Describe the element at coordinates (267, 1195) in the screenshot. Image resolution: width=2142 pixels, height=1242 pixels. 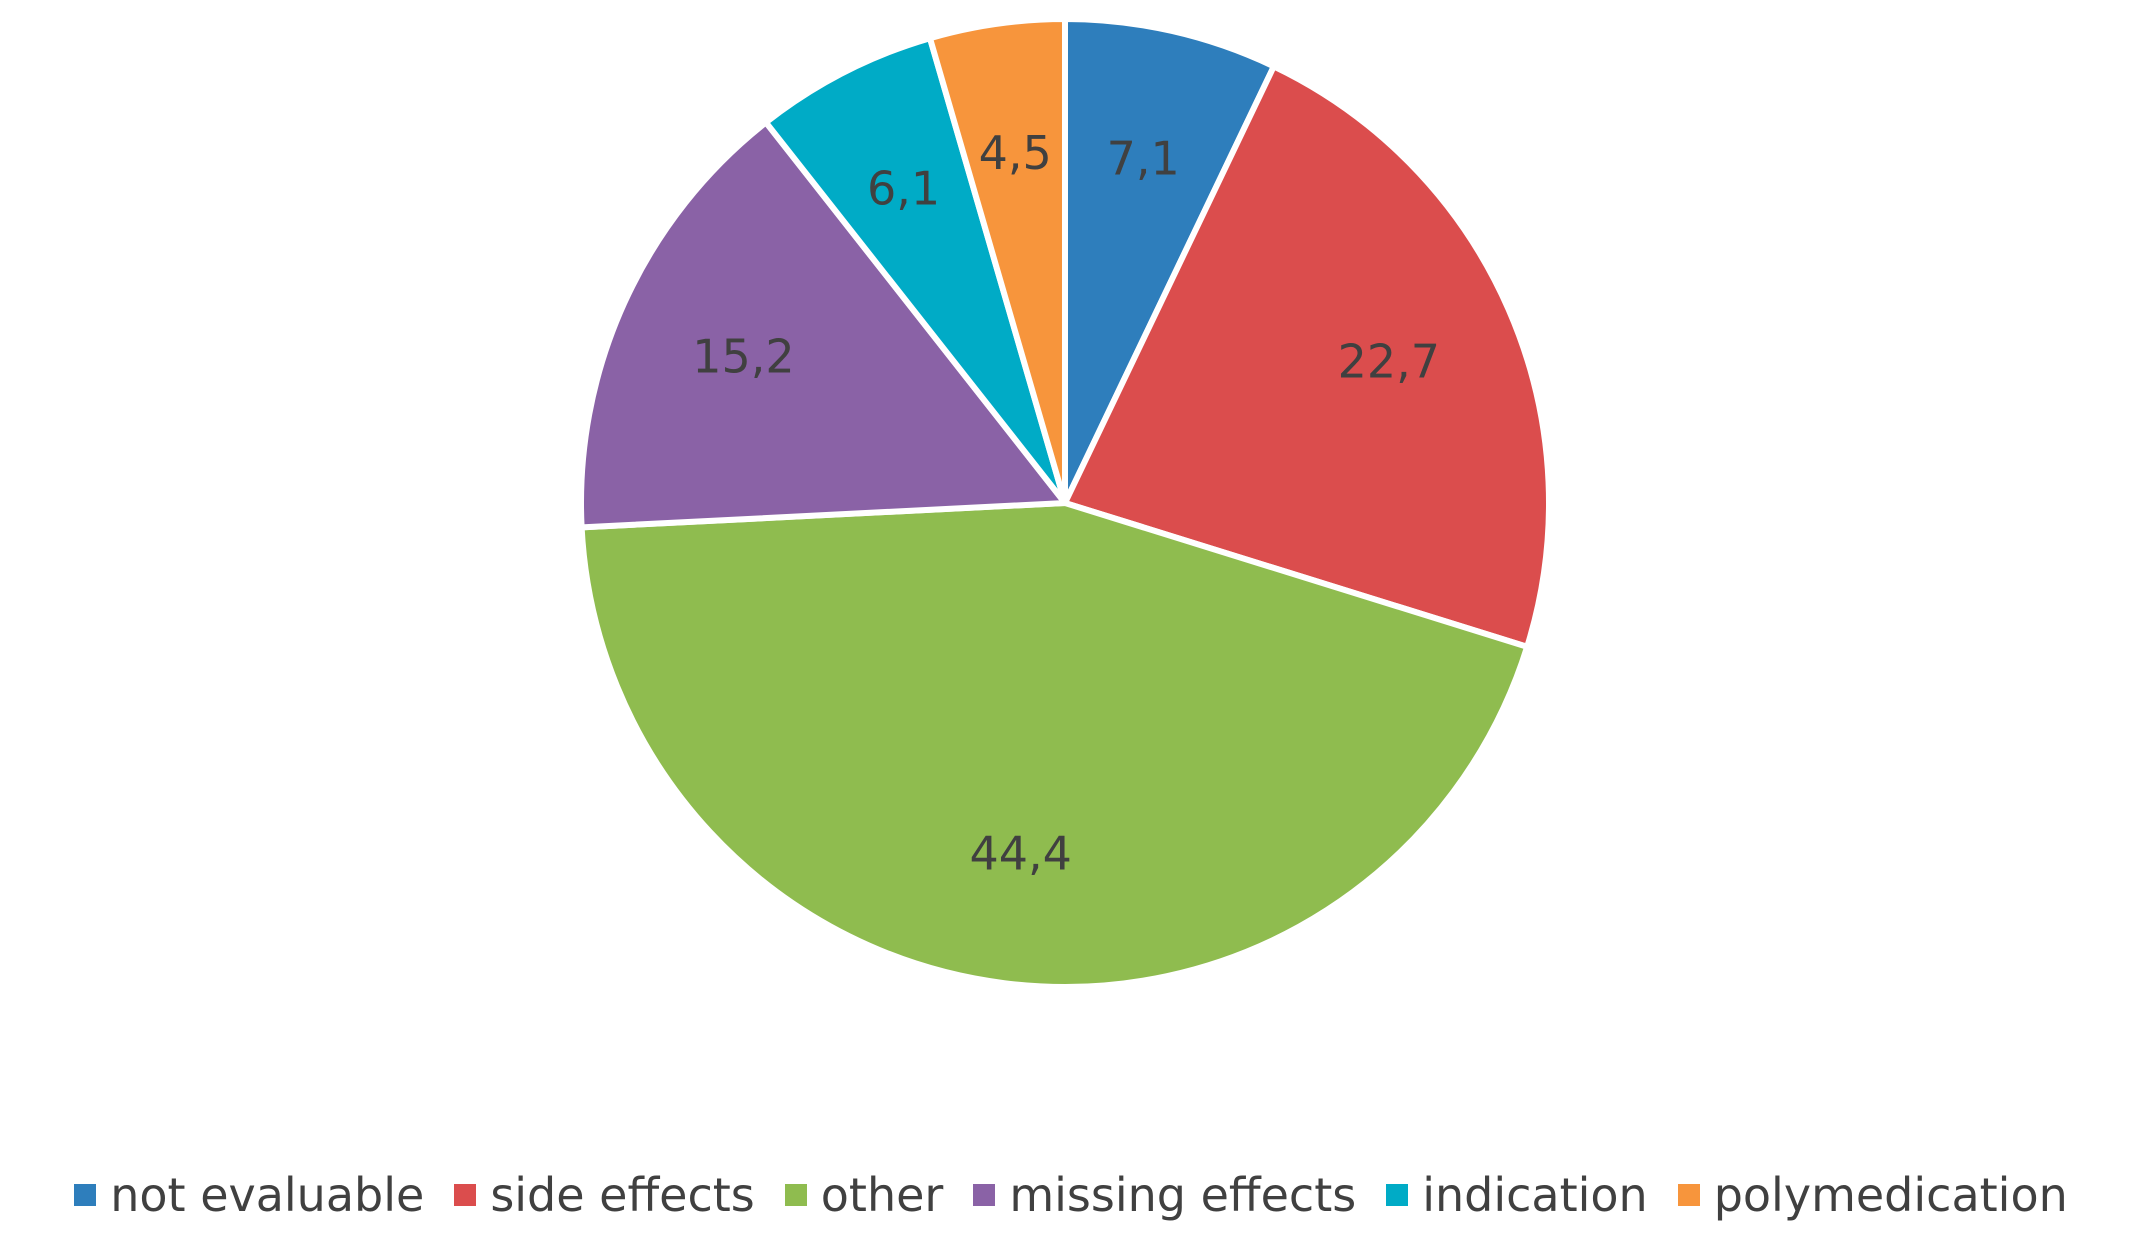
I see `legend-label-not-evaluable: not evaluable` at that location.